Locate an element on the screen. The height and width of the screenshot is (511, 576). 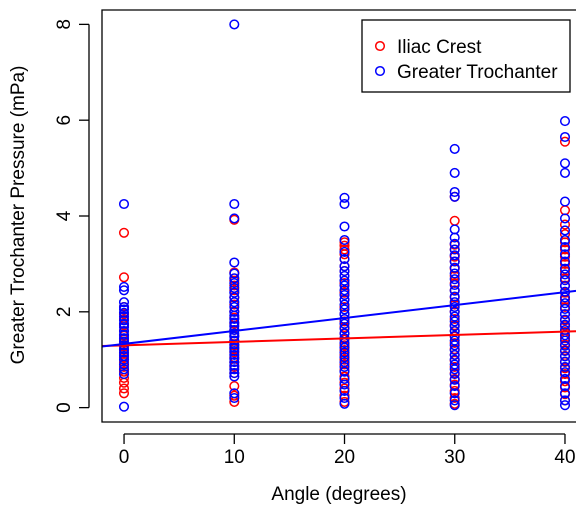
legend-box is located at coordinates (466, 56).